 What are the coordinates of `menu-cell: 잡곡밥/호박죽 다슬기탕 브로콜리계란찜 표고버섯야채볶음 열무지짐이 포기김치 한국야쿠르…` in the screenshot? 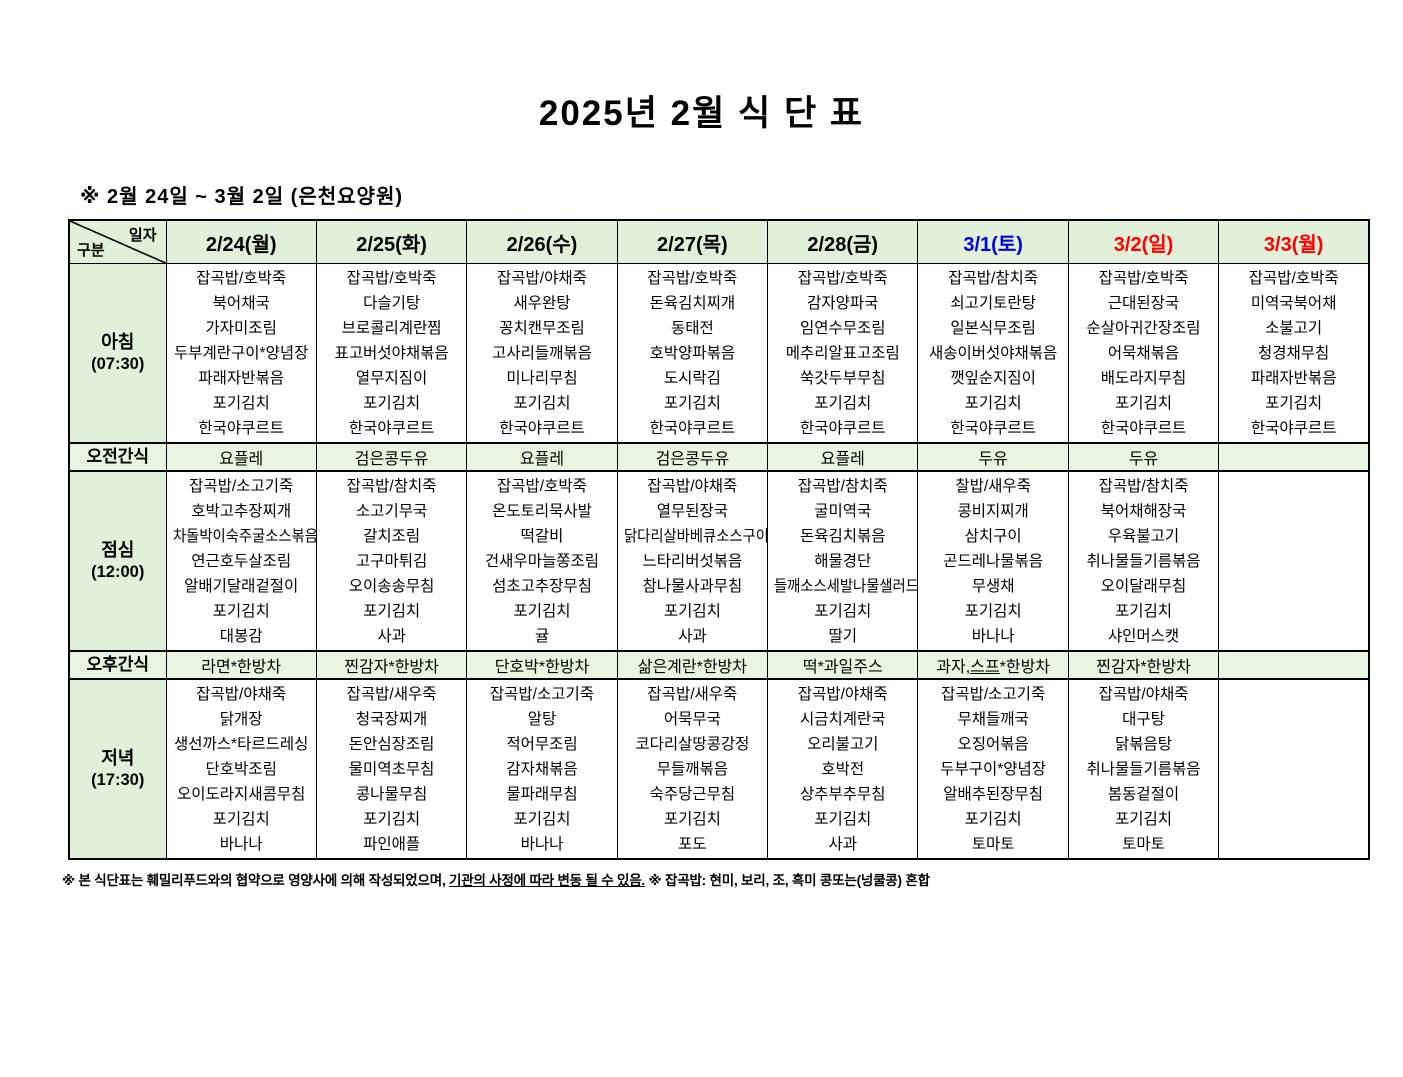 It's located at (391, 353).